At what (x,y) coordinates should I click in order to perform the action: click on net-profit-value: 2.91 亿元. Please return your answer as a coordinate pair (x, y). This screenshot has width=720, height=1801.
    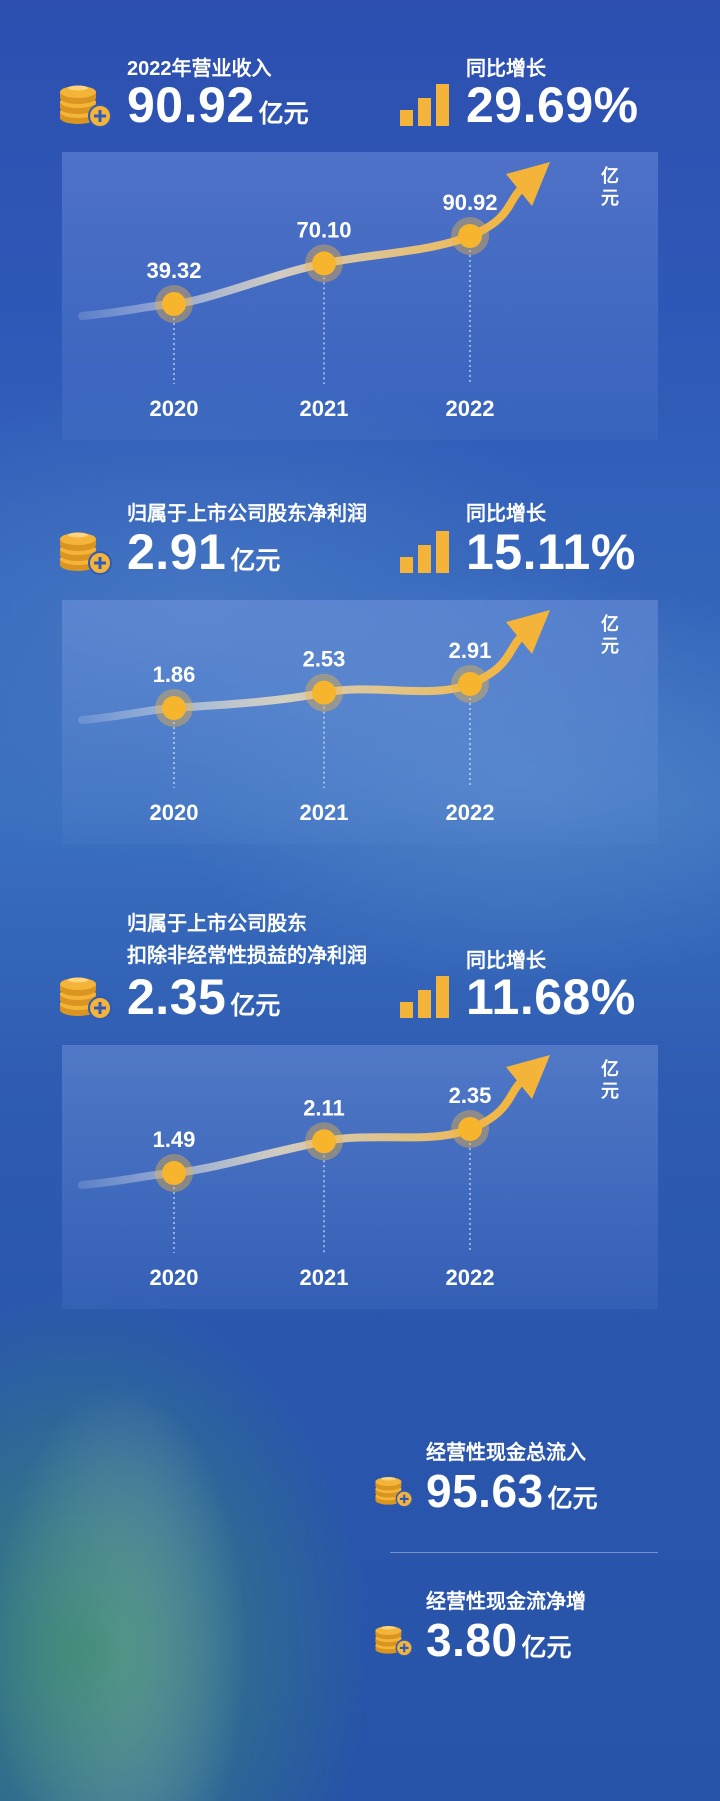
    Looking at the image, I should click on (203, 552).